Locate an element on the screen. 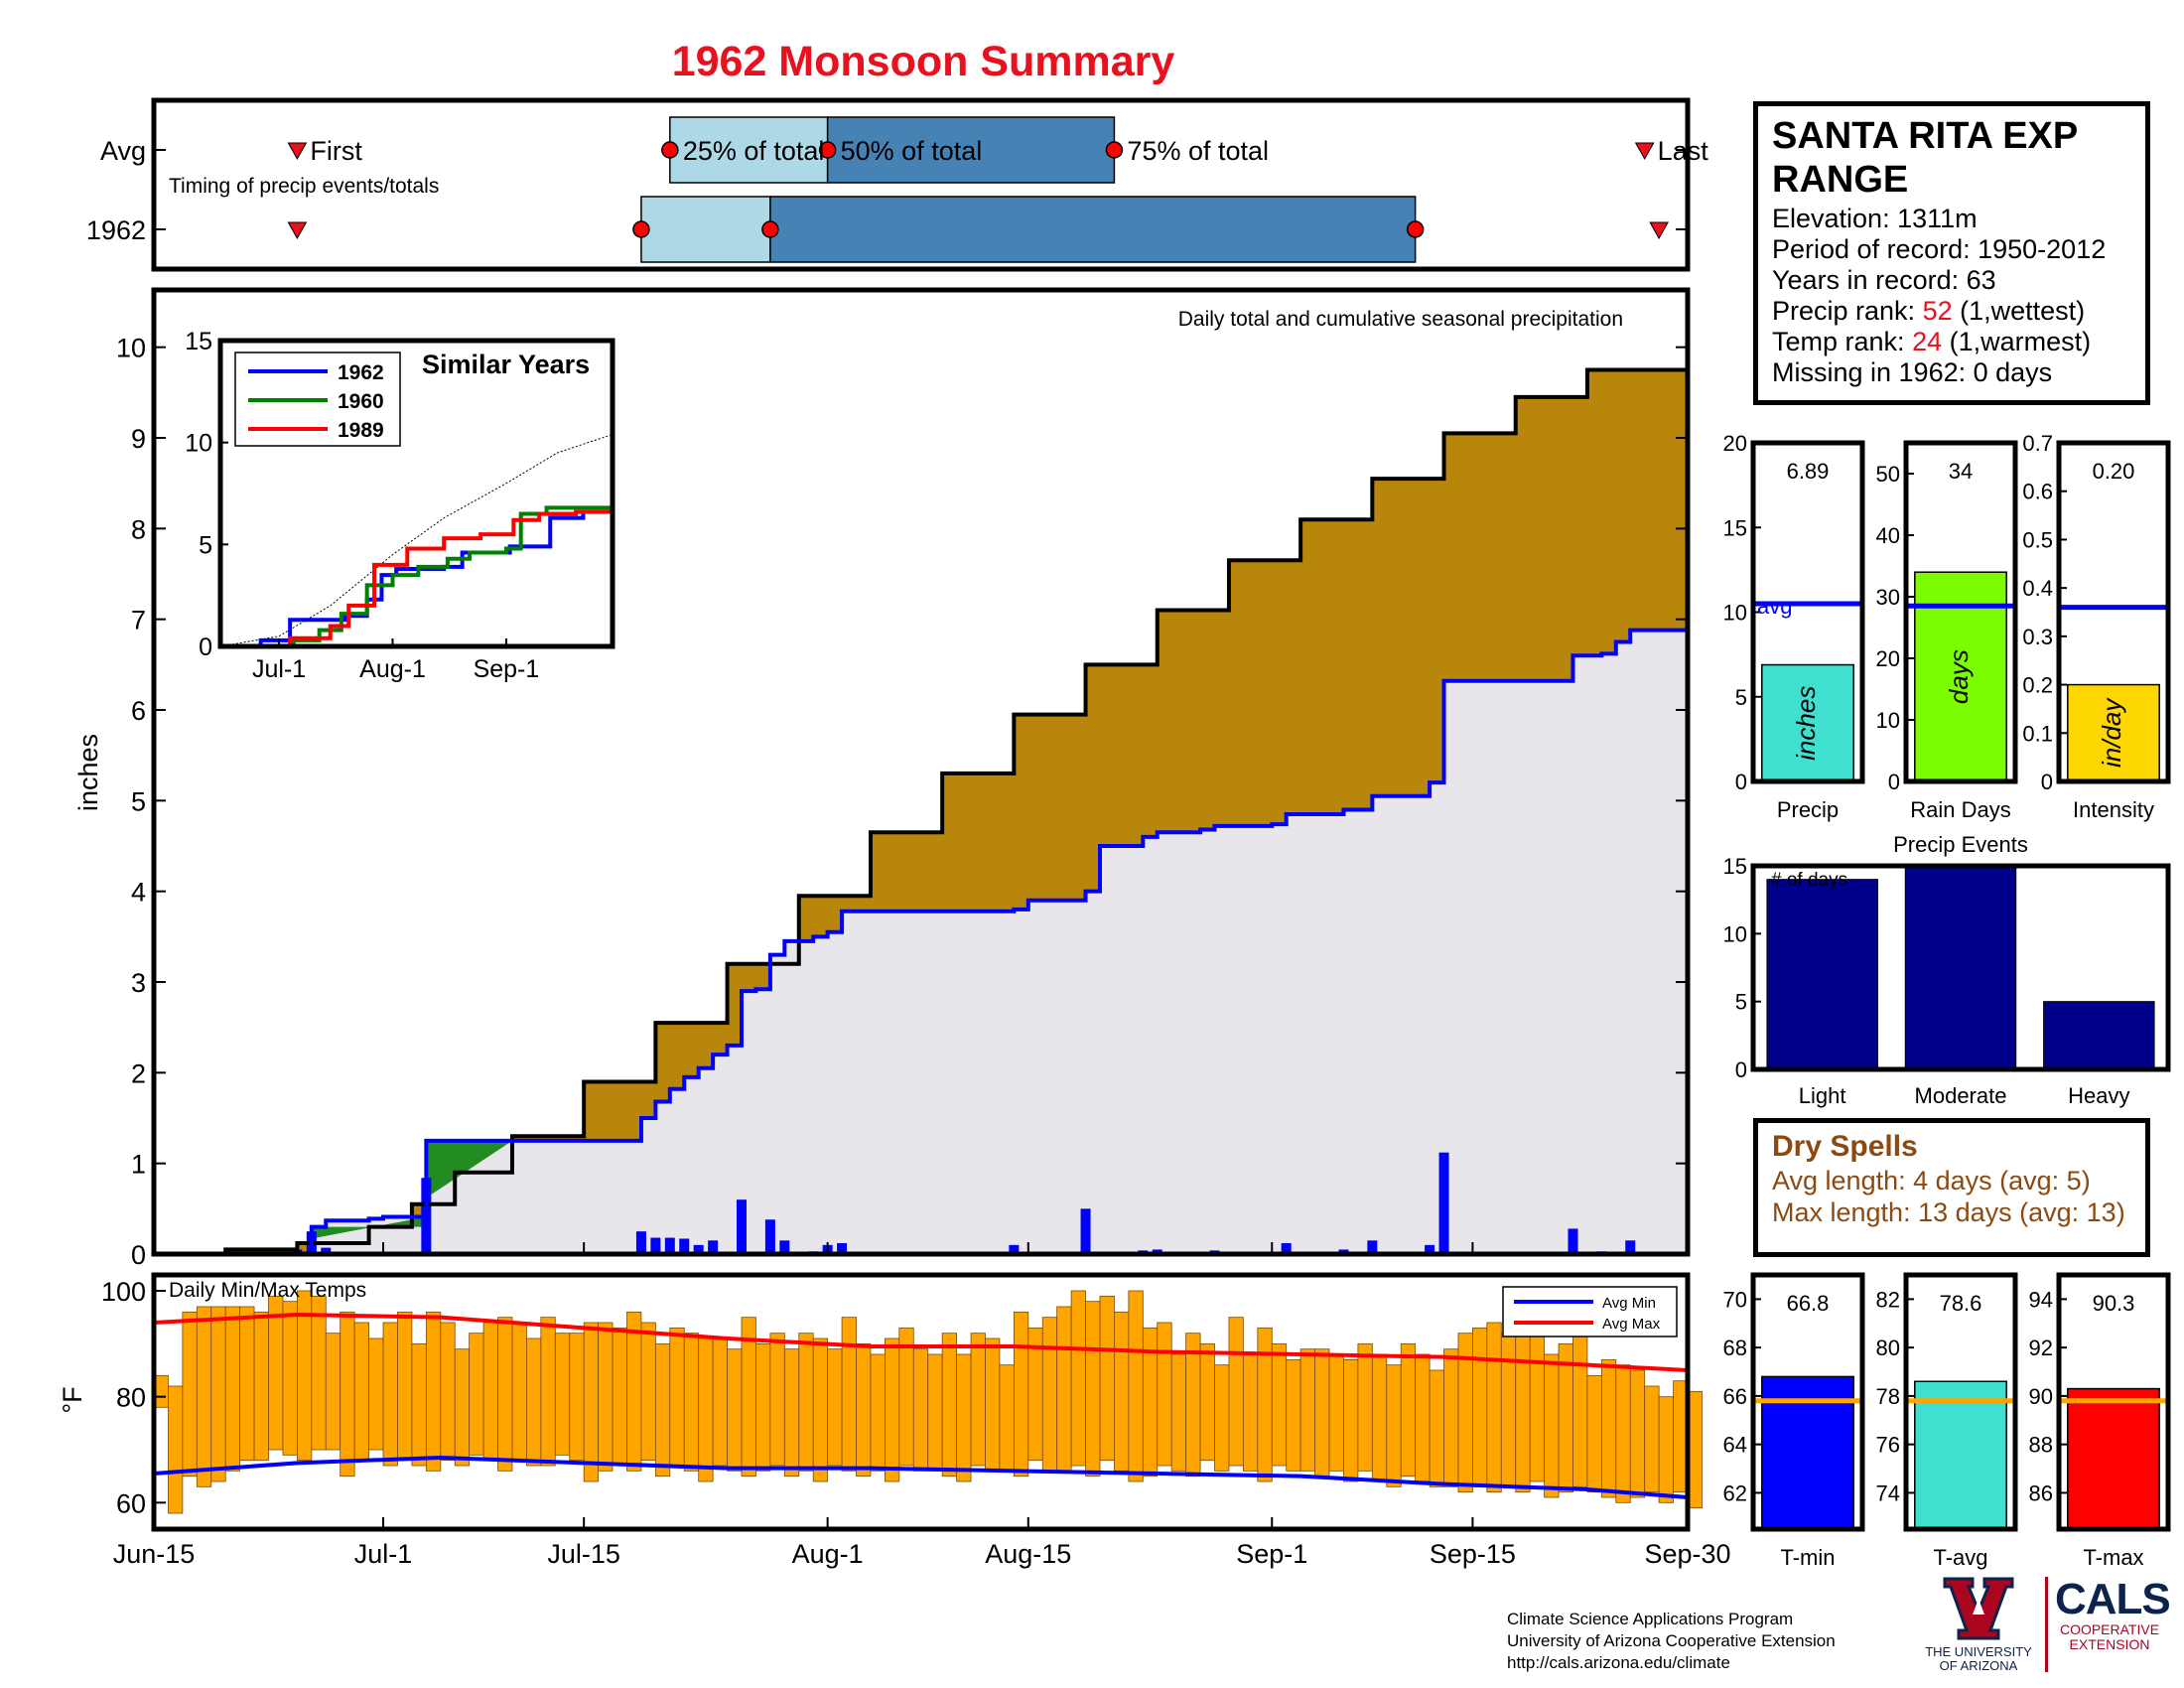 The width and height of the screenshot is (2184, 1688). tmin-ytick-label: 66 is located at coordinates (1735, 1396).